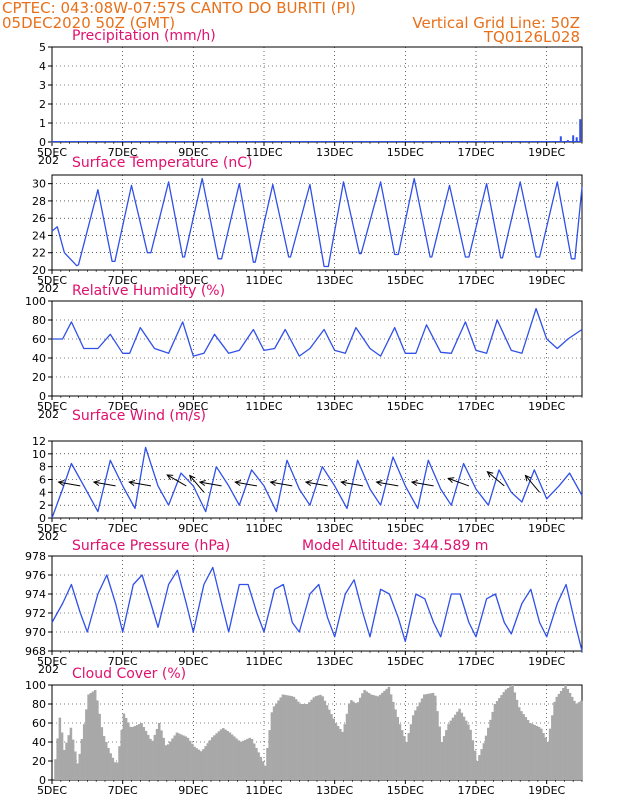  What do you see at coordinates (39, 270) in the screenshot?
I see `temp-ytick-label: 20` at bounding box center [39, 270].